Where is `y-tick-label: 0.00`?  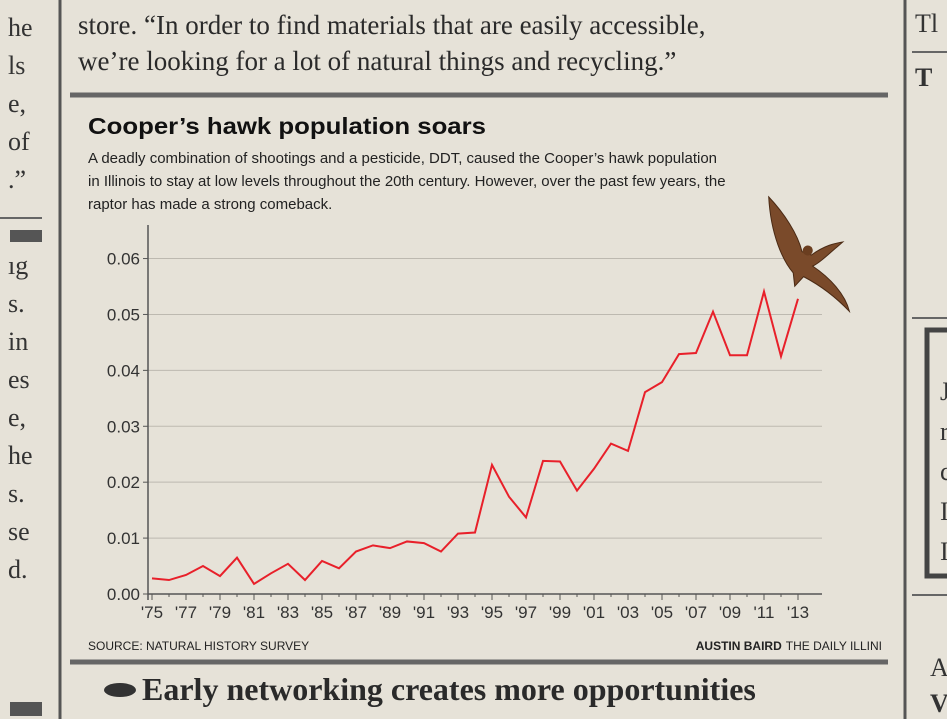 y-tick-label: 0.00 is located at coordinates (123, 594).